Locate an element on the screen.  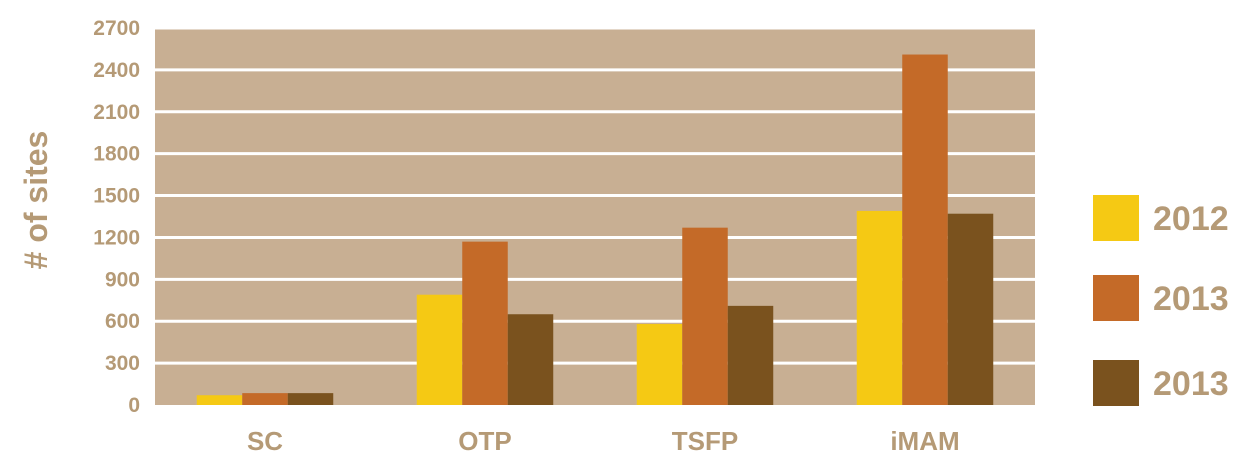
y-tick-label: 2400 is located at coordinates (116, 70).